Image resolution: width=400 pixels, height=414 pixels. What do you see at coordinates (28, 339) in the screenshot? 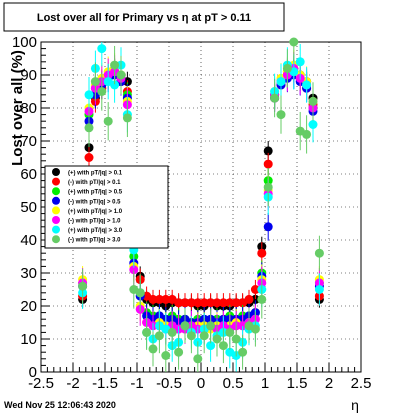
I see `y-tick-label: 10` at bounding box center [28, 339].